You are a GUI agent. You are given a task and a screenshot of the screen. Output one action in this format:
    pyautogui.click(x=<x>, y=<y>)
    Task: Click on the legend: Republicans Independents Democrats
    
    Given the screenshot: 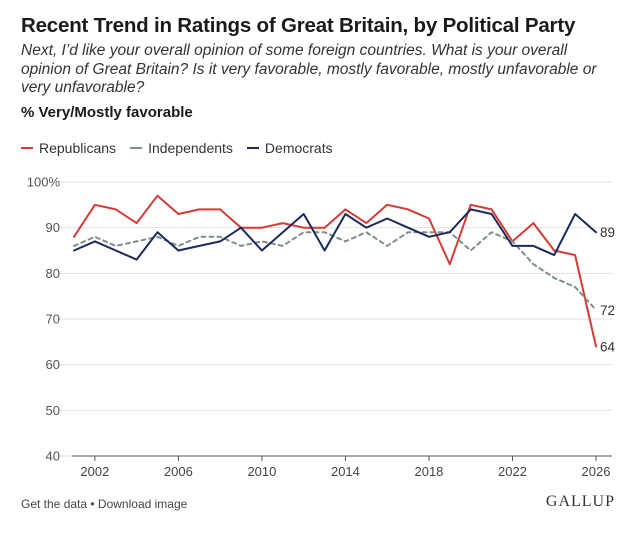 What is the action you would take?
    pyautogui.click(x=184, y=148)
    